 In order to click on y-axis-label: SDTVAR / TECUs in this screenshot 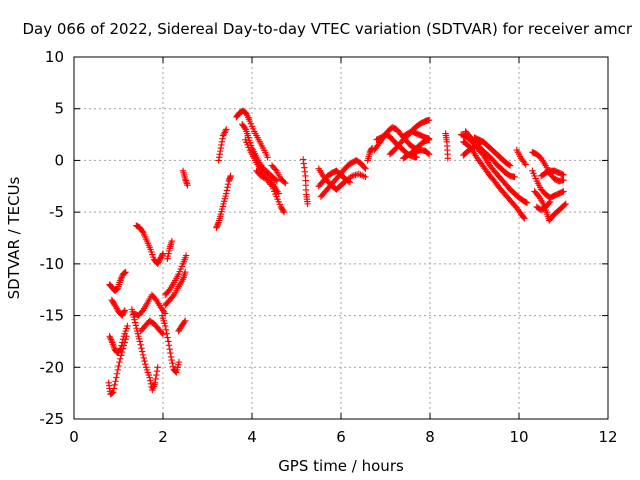, I will do `click(14, 237)`.